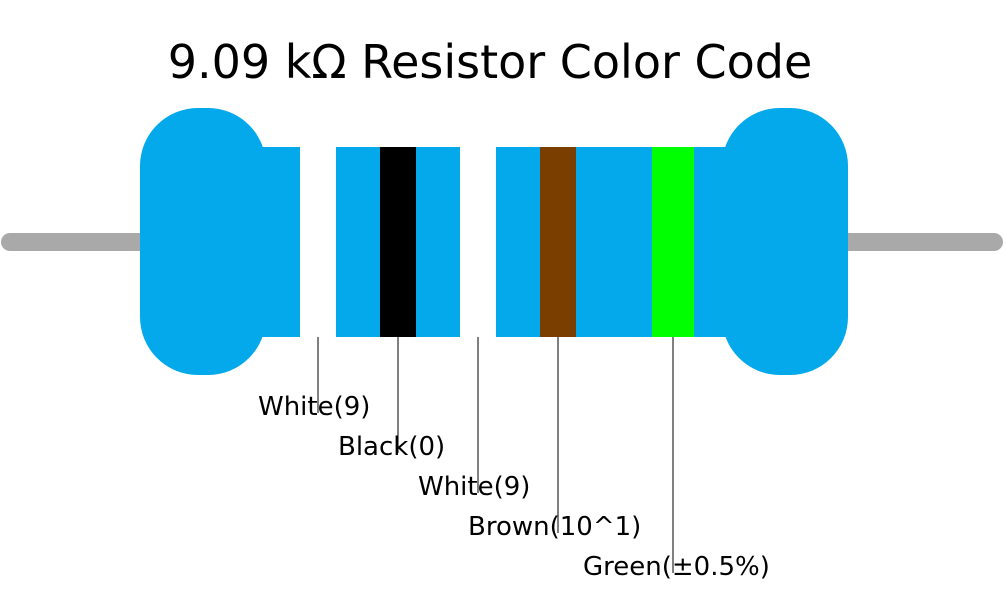 This screenshot has height=607, width=1006. What do you see at coordinates (676, 567) in the screenshot?
I see `band-label: Green(±0.5%)` at bounding box center [676, 567].